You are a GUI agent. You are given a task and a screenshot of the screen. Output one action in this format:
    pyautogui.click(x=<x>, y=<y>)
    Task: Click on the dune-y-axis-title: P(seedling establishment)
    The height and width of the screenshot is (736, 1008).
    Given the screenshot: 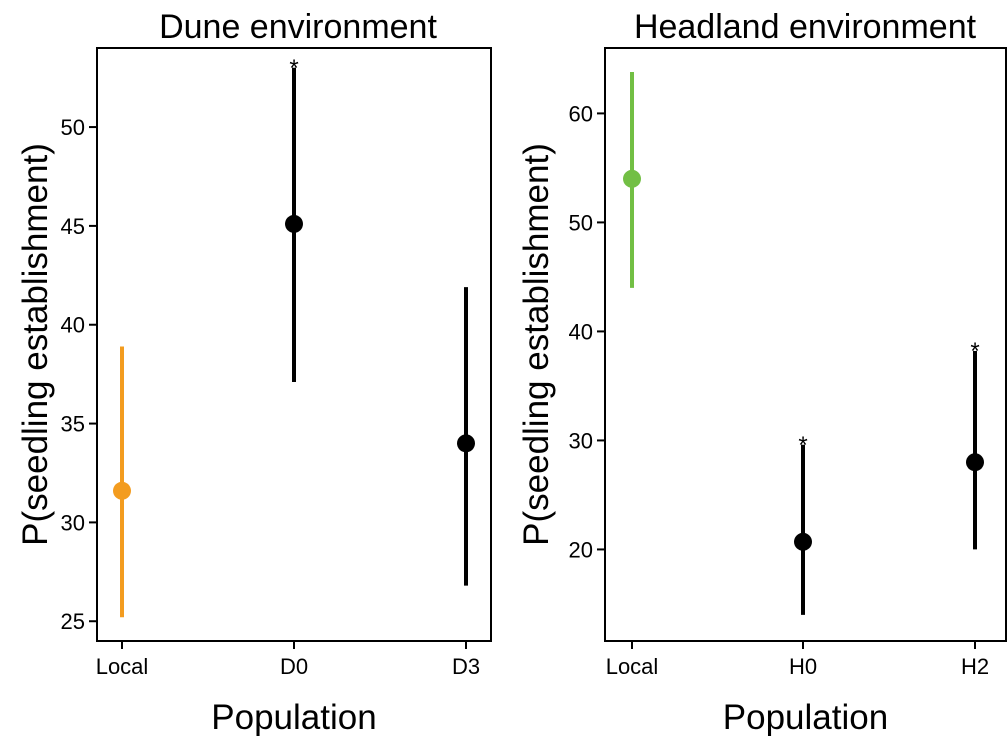 What is the action you would take?
    pyautogui.click(x=35, y=344)
    